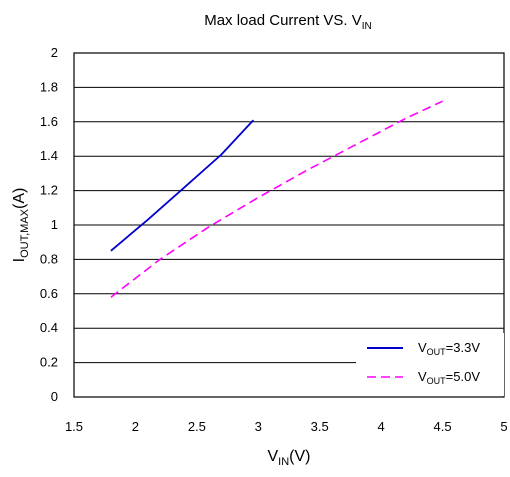  What do you see at coordinates (503, 426) in the screenshot?
I see `x-tick-label: 5` at bounding box center [503, 426].